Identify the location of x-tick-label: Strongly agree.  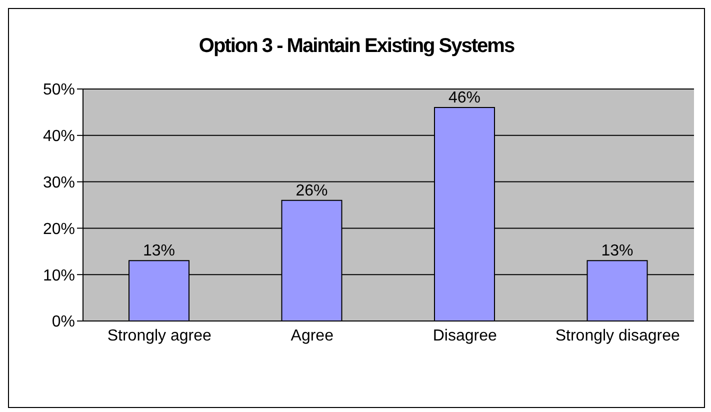
(159, 335).